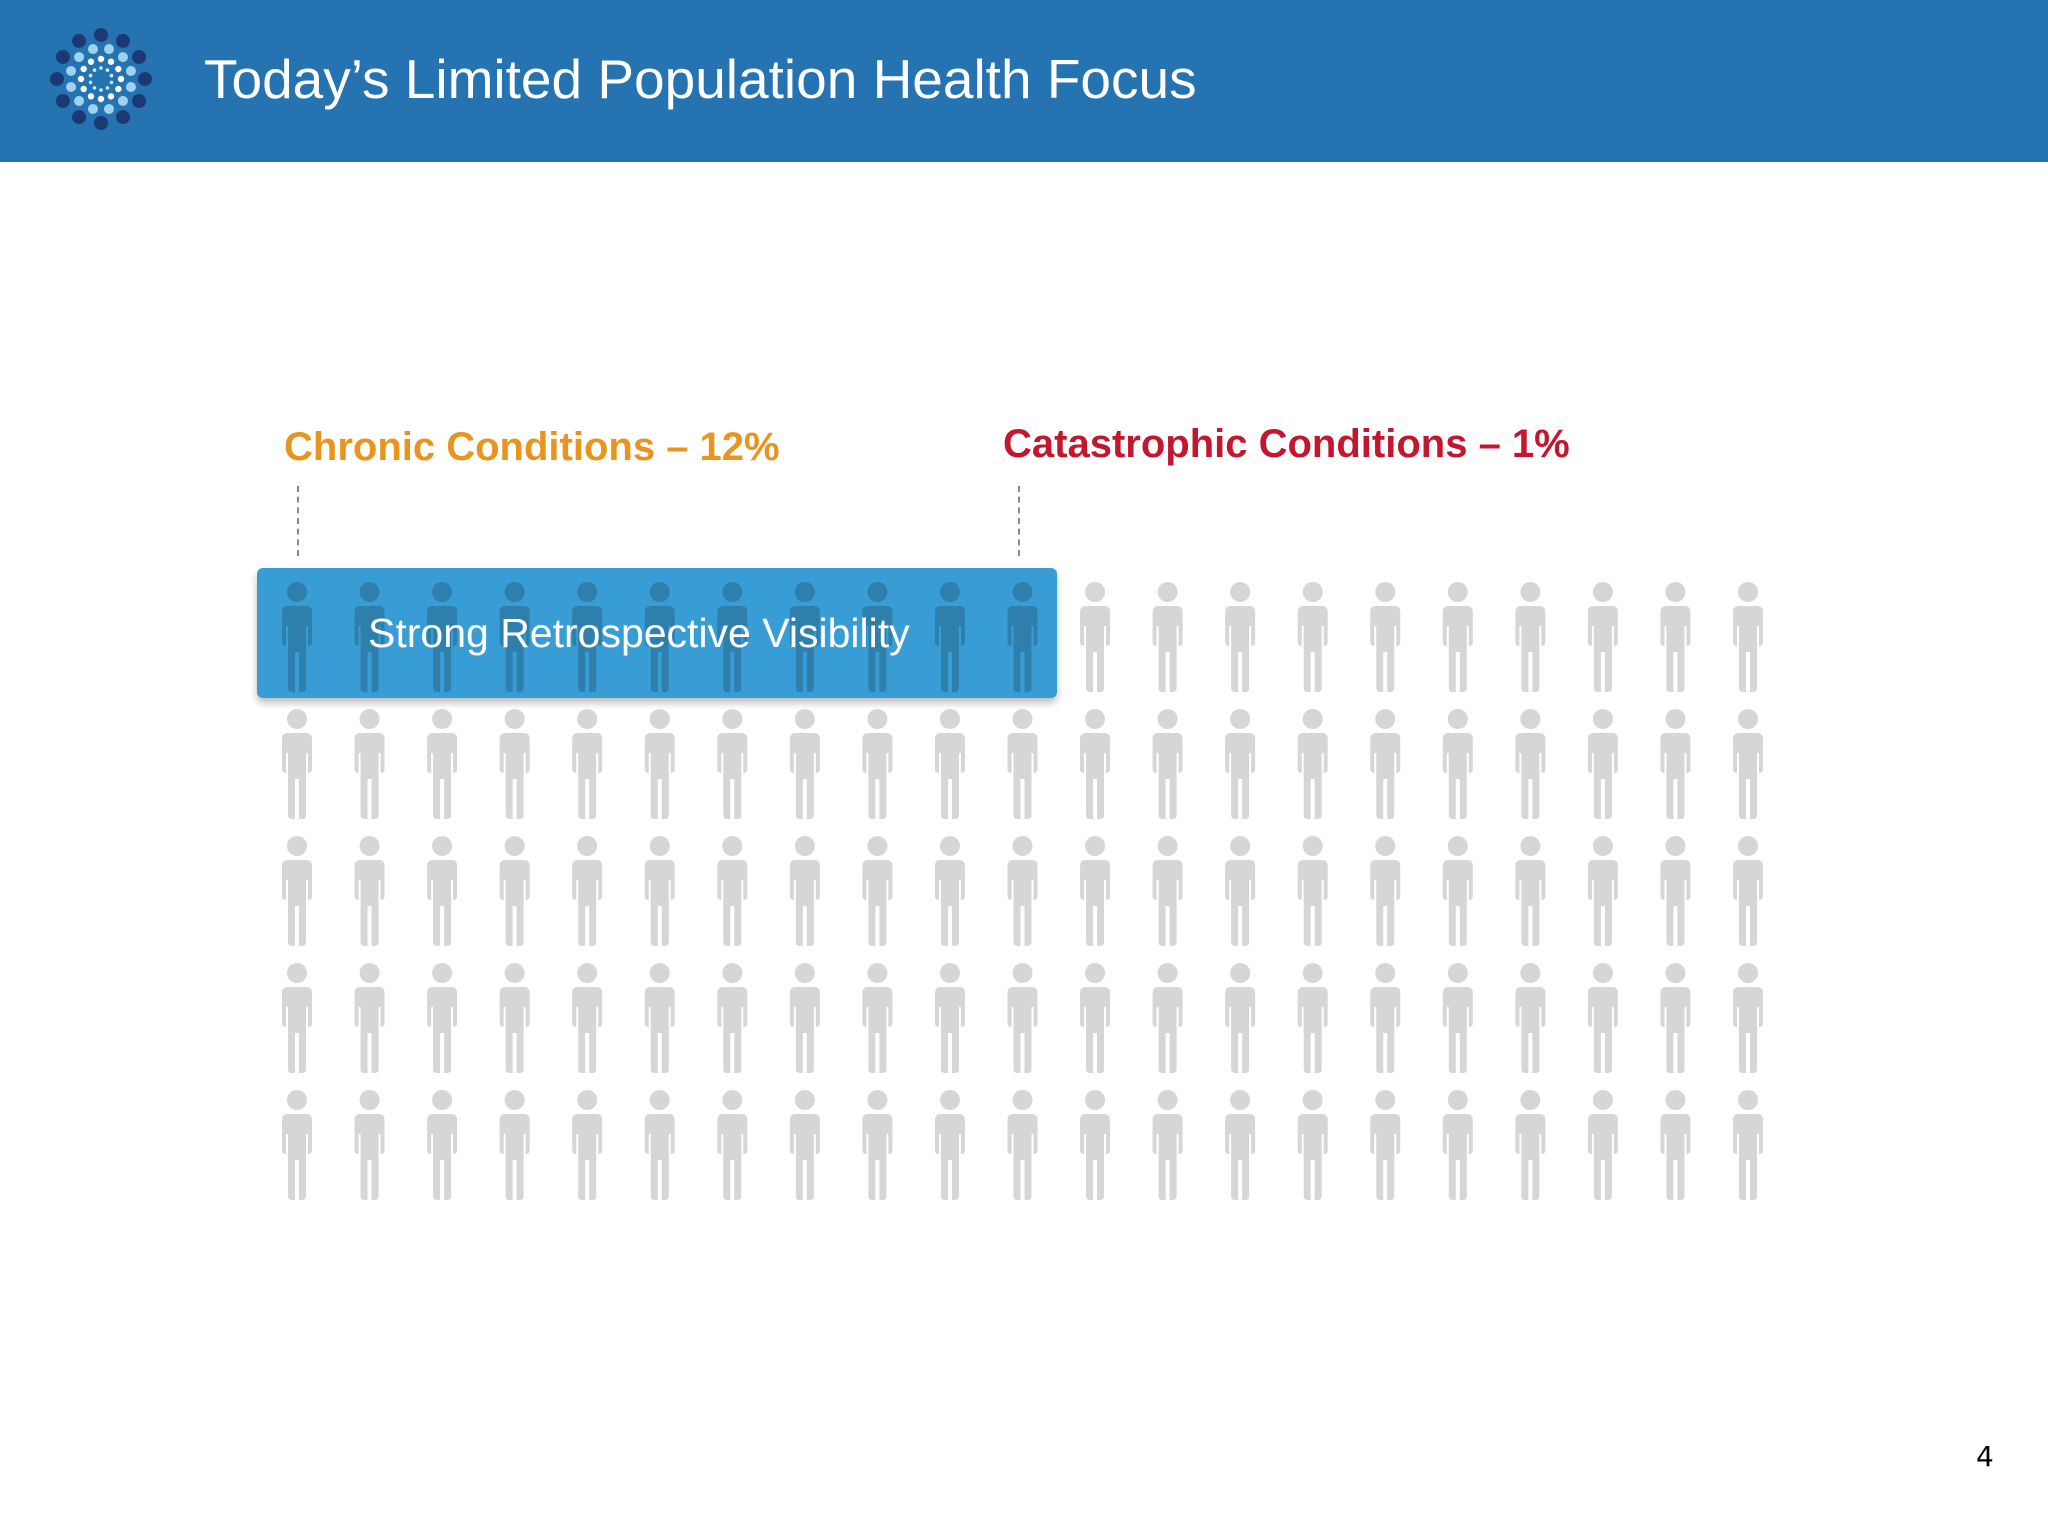 This screenshot has width=2048, height=1536. I want to click on catastrophic-conditions-label: Catastrophic Conditions – 1%, so click(1286, 444).